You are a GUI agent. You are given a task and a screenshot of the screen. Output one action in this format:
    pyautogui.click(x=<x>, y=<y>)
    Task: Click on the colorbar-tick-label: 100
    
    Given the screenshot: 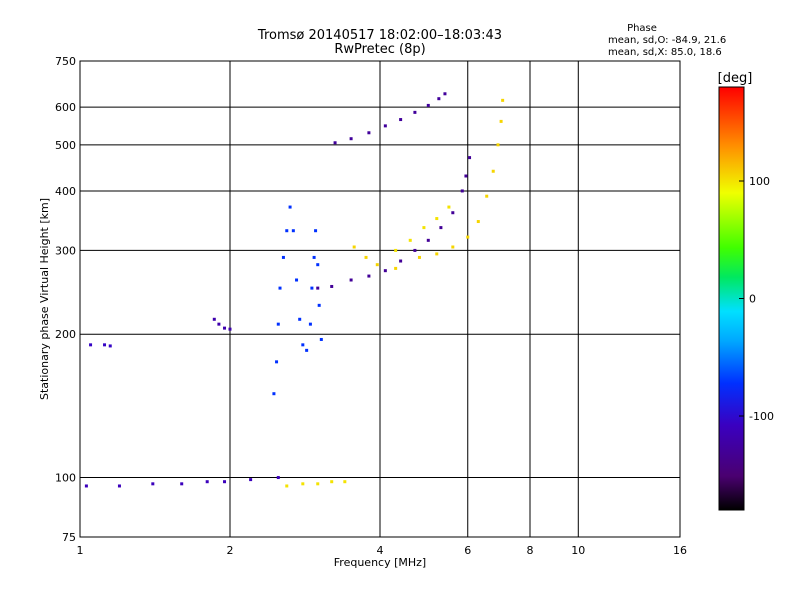 What is the action you would take?
    pyautogui.click(x=759, y=181)
    